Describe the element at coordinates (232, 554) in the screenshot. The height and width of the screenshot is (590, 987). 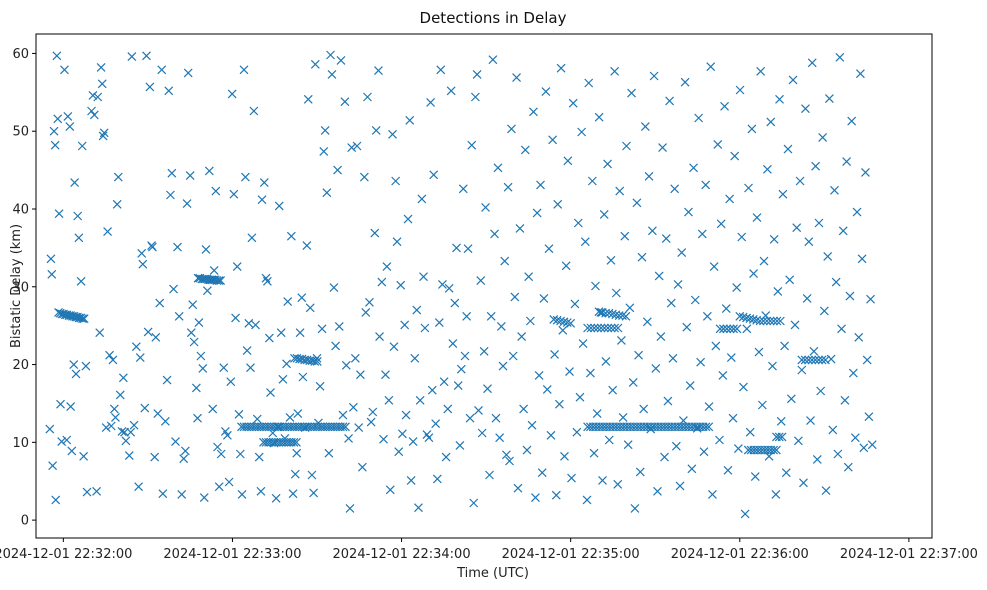
I see `x-tick-label: 2024-12-01 22:33:00` at that location.